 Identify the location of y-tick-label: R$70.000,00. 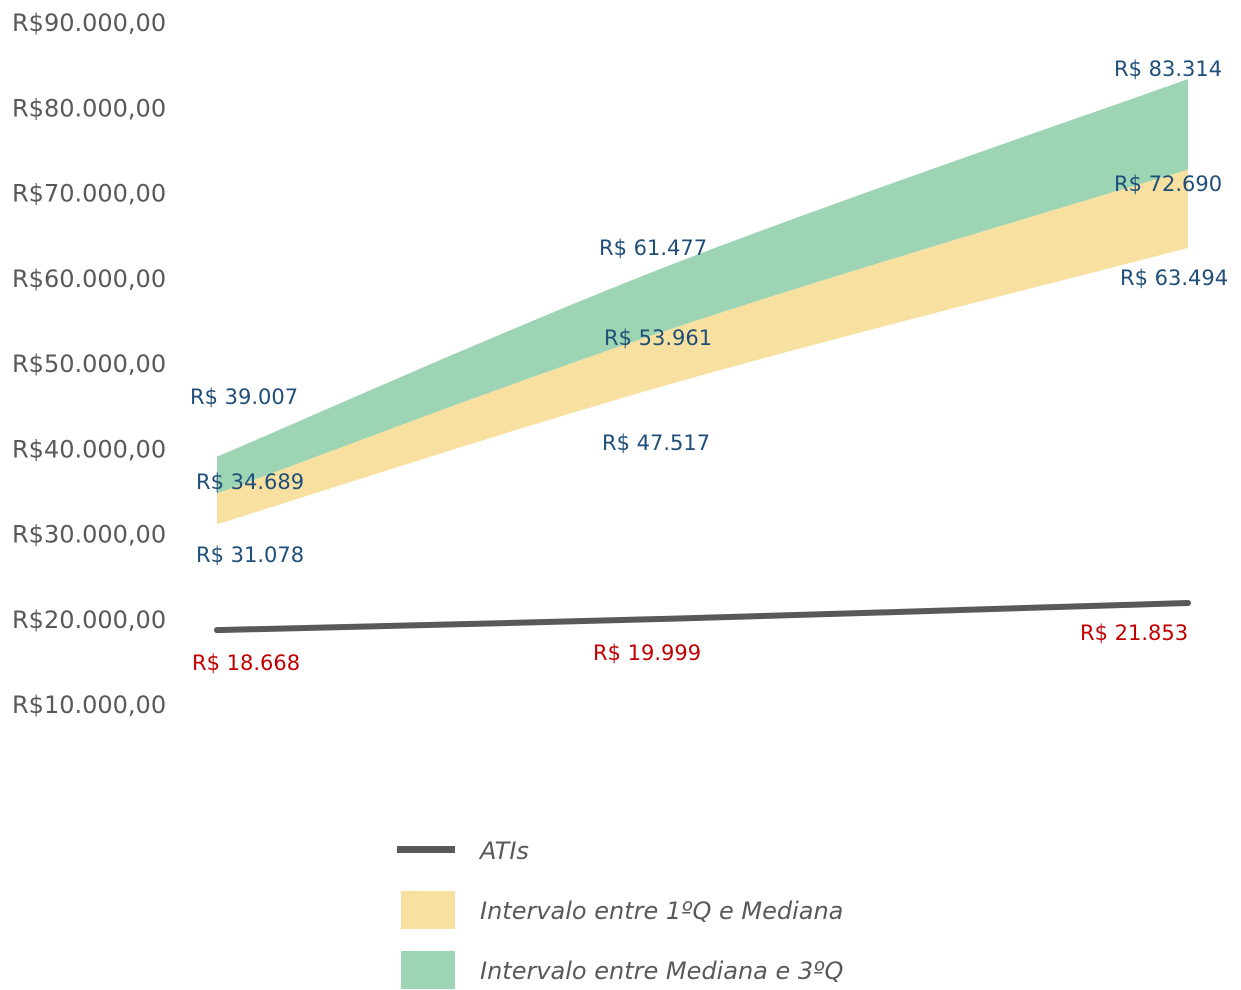
(89, 194).